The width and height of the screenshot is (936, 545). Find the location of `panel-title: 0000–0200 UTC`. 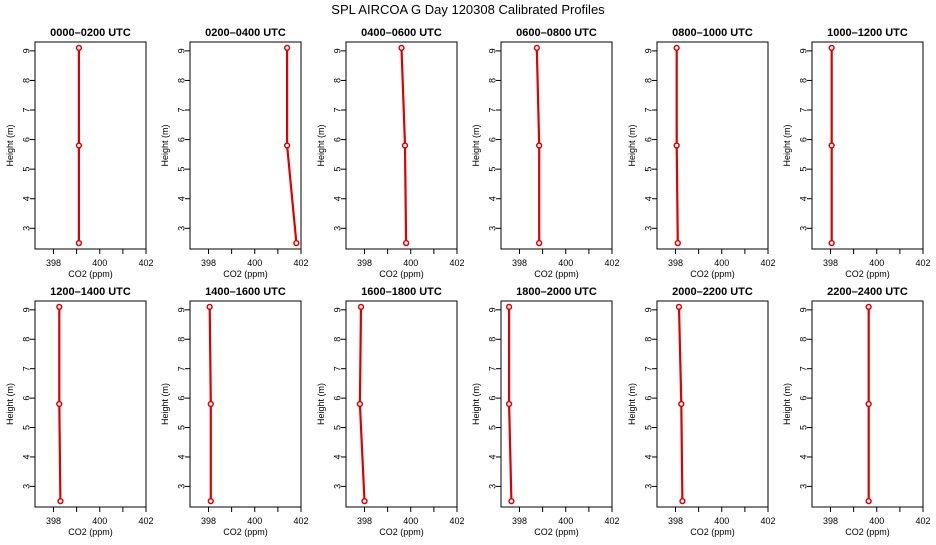

panel-title: 0000–0200 UTC is located at coordinates (90, 33).